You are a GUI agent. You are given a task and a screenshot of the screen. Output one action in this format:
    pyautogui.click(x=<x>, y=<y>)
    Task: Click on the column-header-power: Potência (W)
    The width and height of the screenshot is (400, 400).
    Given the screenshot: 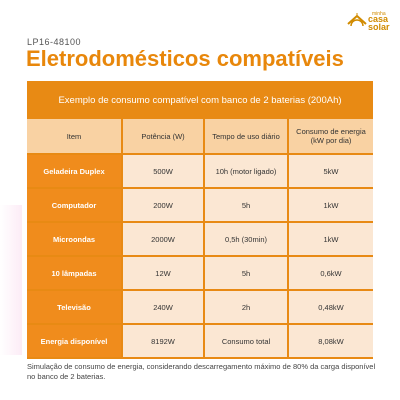 What is the action you would take?
    pyautogui.click(x=164, y=137)
    